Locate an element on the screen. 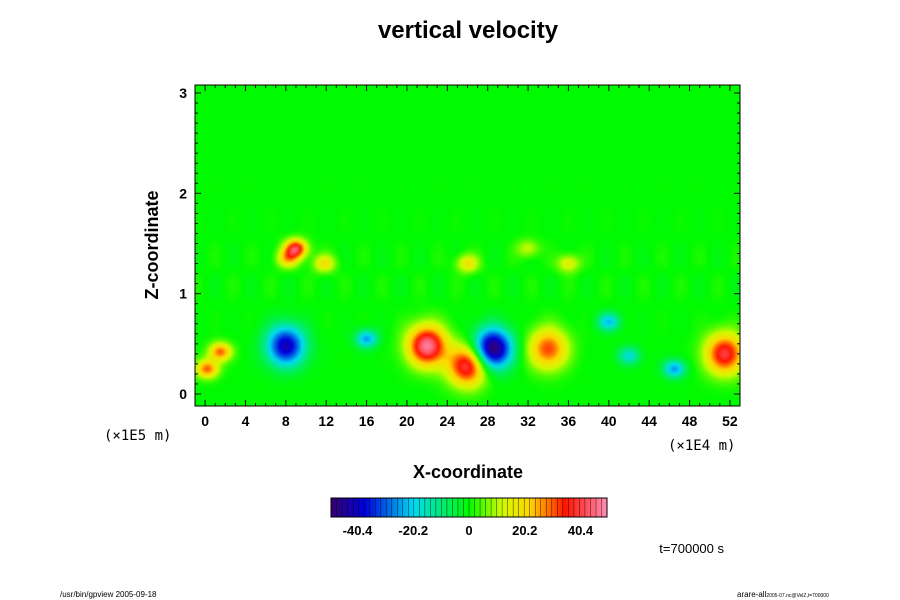  footer-right-sub: 2005-07.nc@VelZ,t=700000 is located at coordinates (797, 596).